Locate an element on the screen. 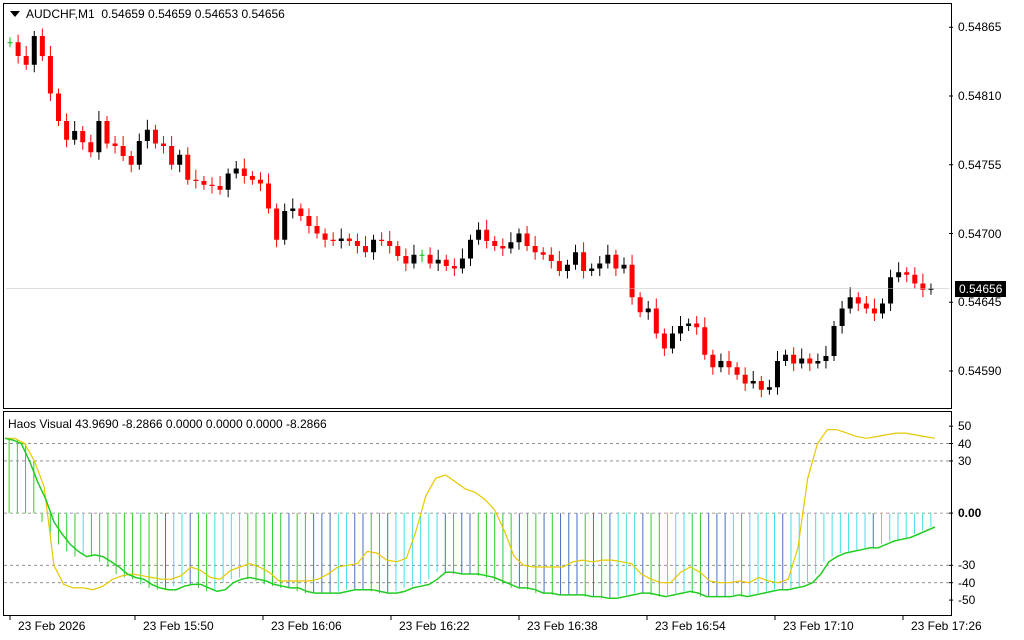 The height and width of the screenshot is (640, 1024). time-axis-label: 23 Feb 15:50 is located at coordinates (178, 626).